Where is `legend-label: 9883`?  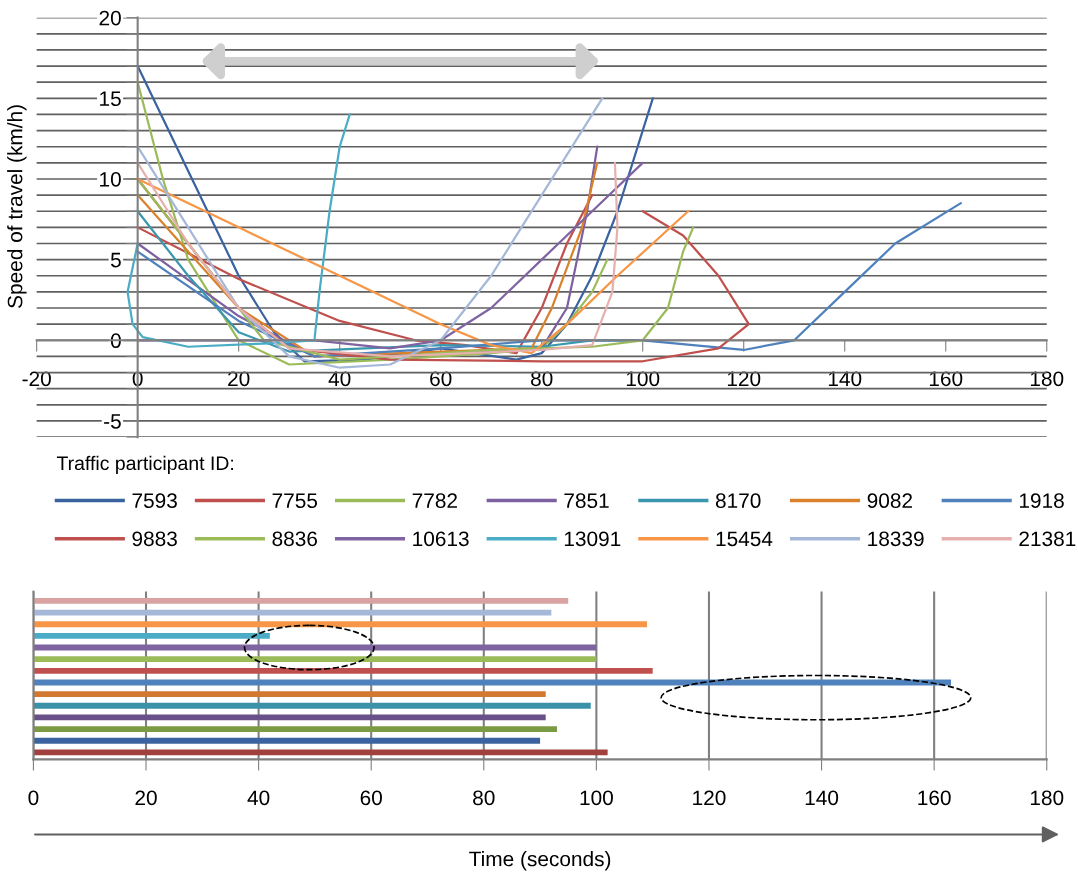 legend-label: 9883 is located at coordinates (154, 539).